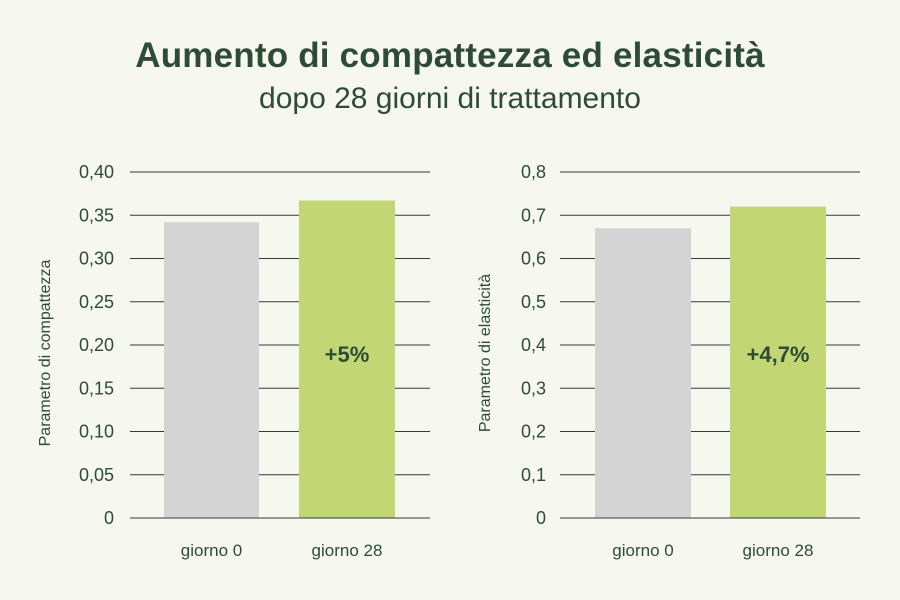 This screenshot has height=600, width=900. What do you see at coordinates (533, 432) in the screenshot?
I see `y-tick-label: 0,2` at bounding box center [533, 432].